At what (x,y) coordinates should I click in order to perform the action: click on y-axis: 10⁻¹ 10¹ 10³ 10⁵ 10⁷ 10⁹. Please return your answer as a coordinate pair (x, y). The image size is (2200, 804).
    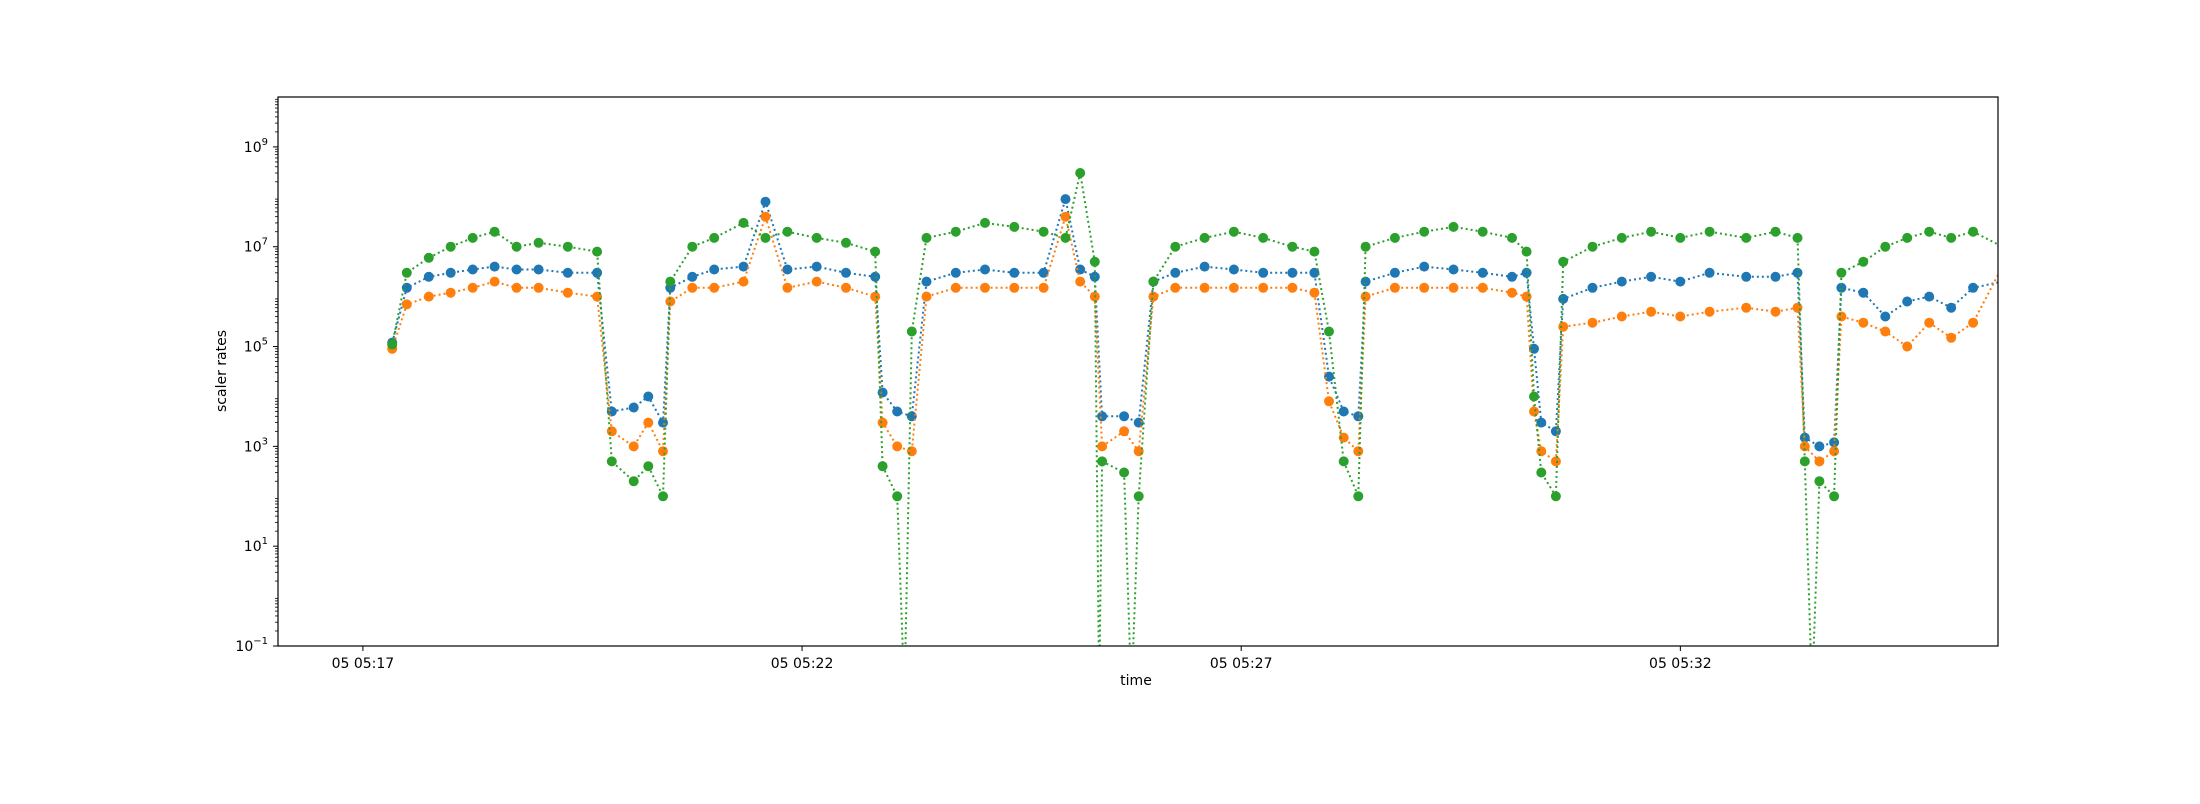
    Looking at the image, I should click on (256, 376).